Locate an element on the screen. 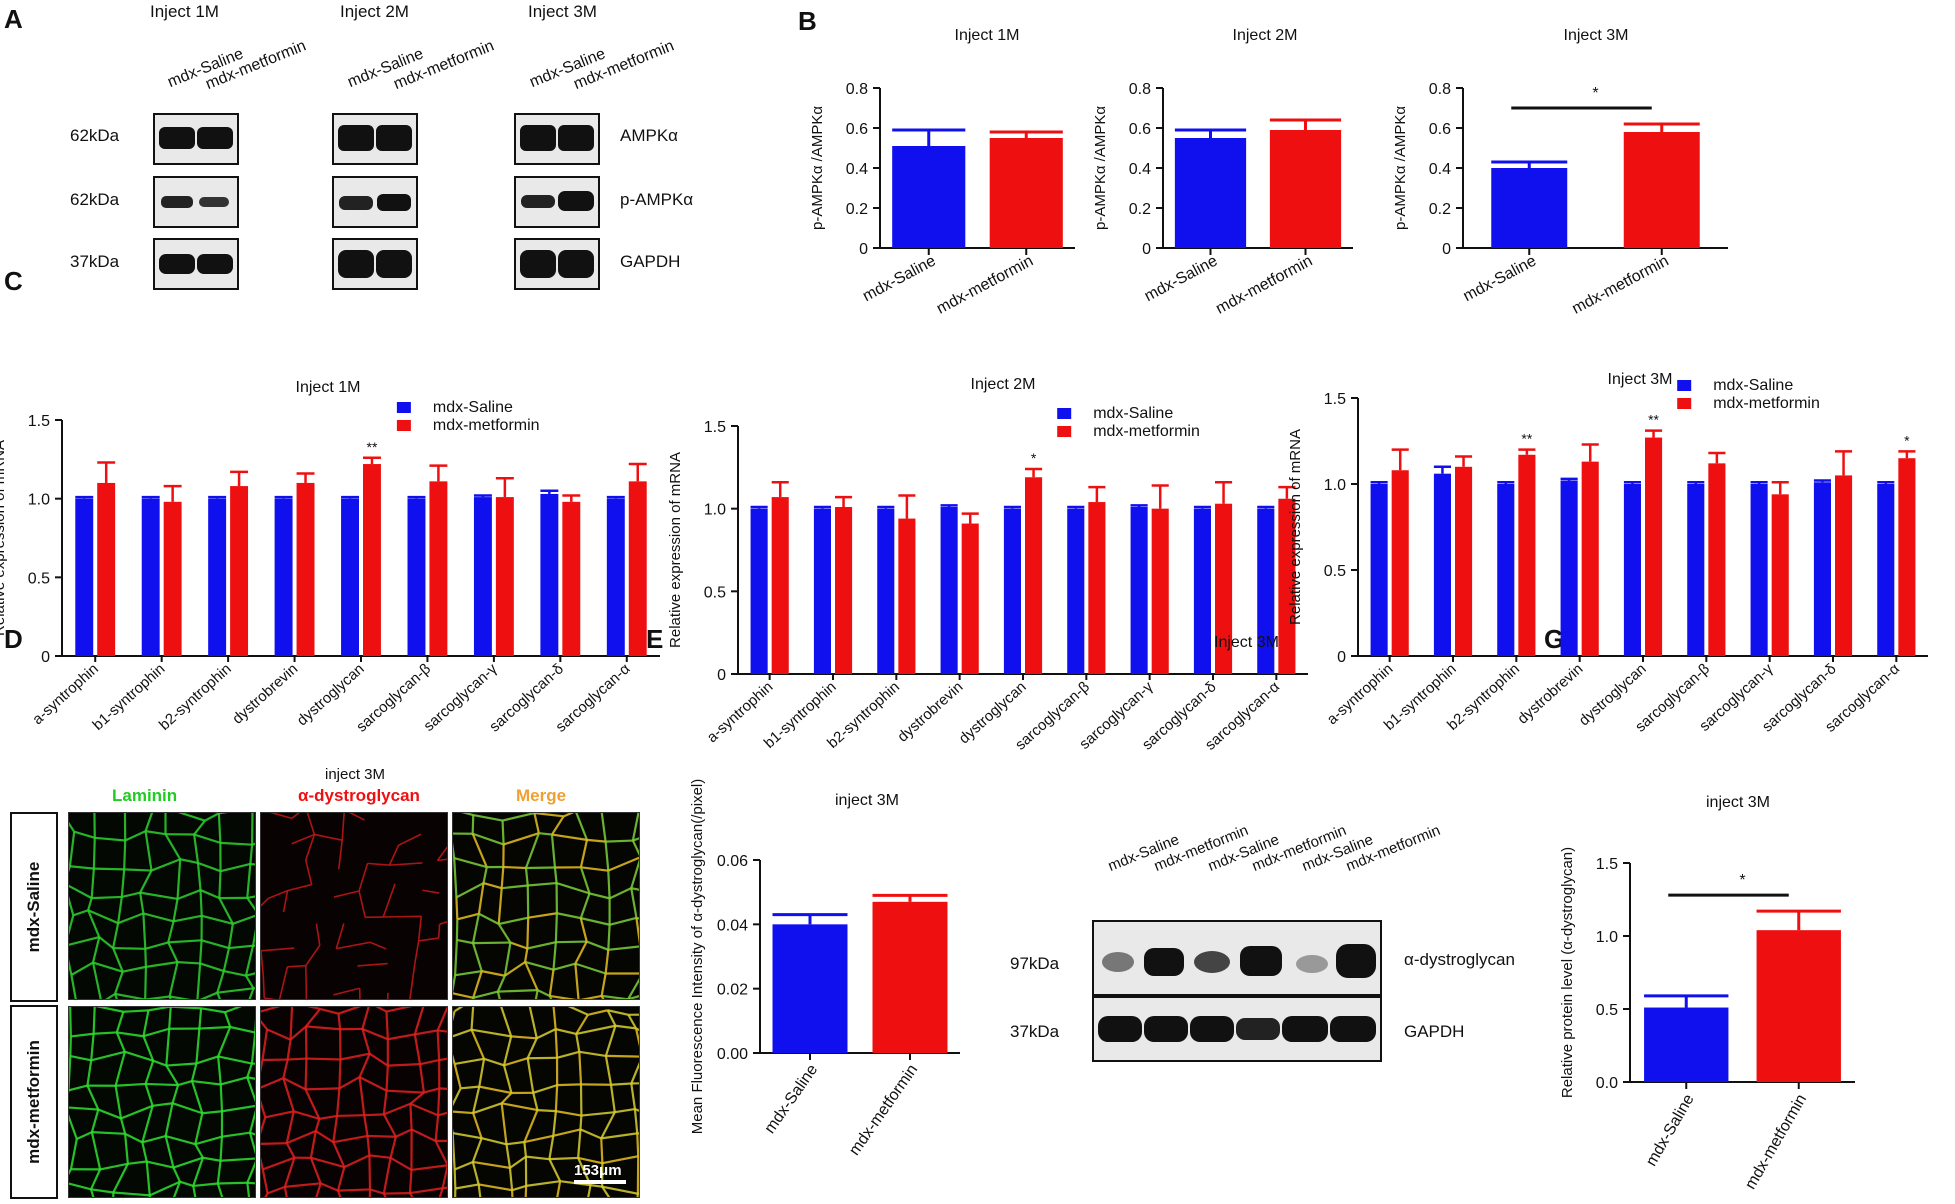 The image size is (1955, 1204). panel-label-g: G is located at coordinates (1554, 639).